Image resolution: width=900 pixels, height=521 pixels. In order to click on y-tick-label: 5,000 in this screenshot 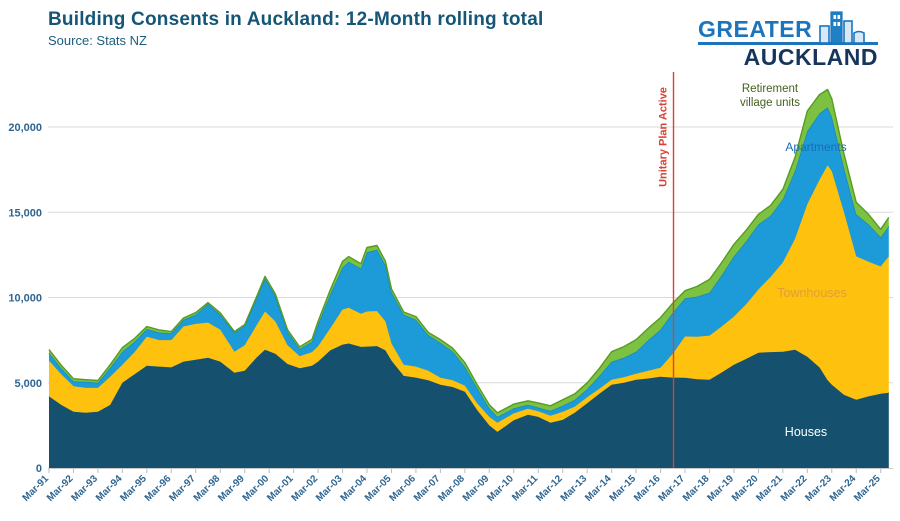, I will do `click(28, 384)`.